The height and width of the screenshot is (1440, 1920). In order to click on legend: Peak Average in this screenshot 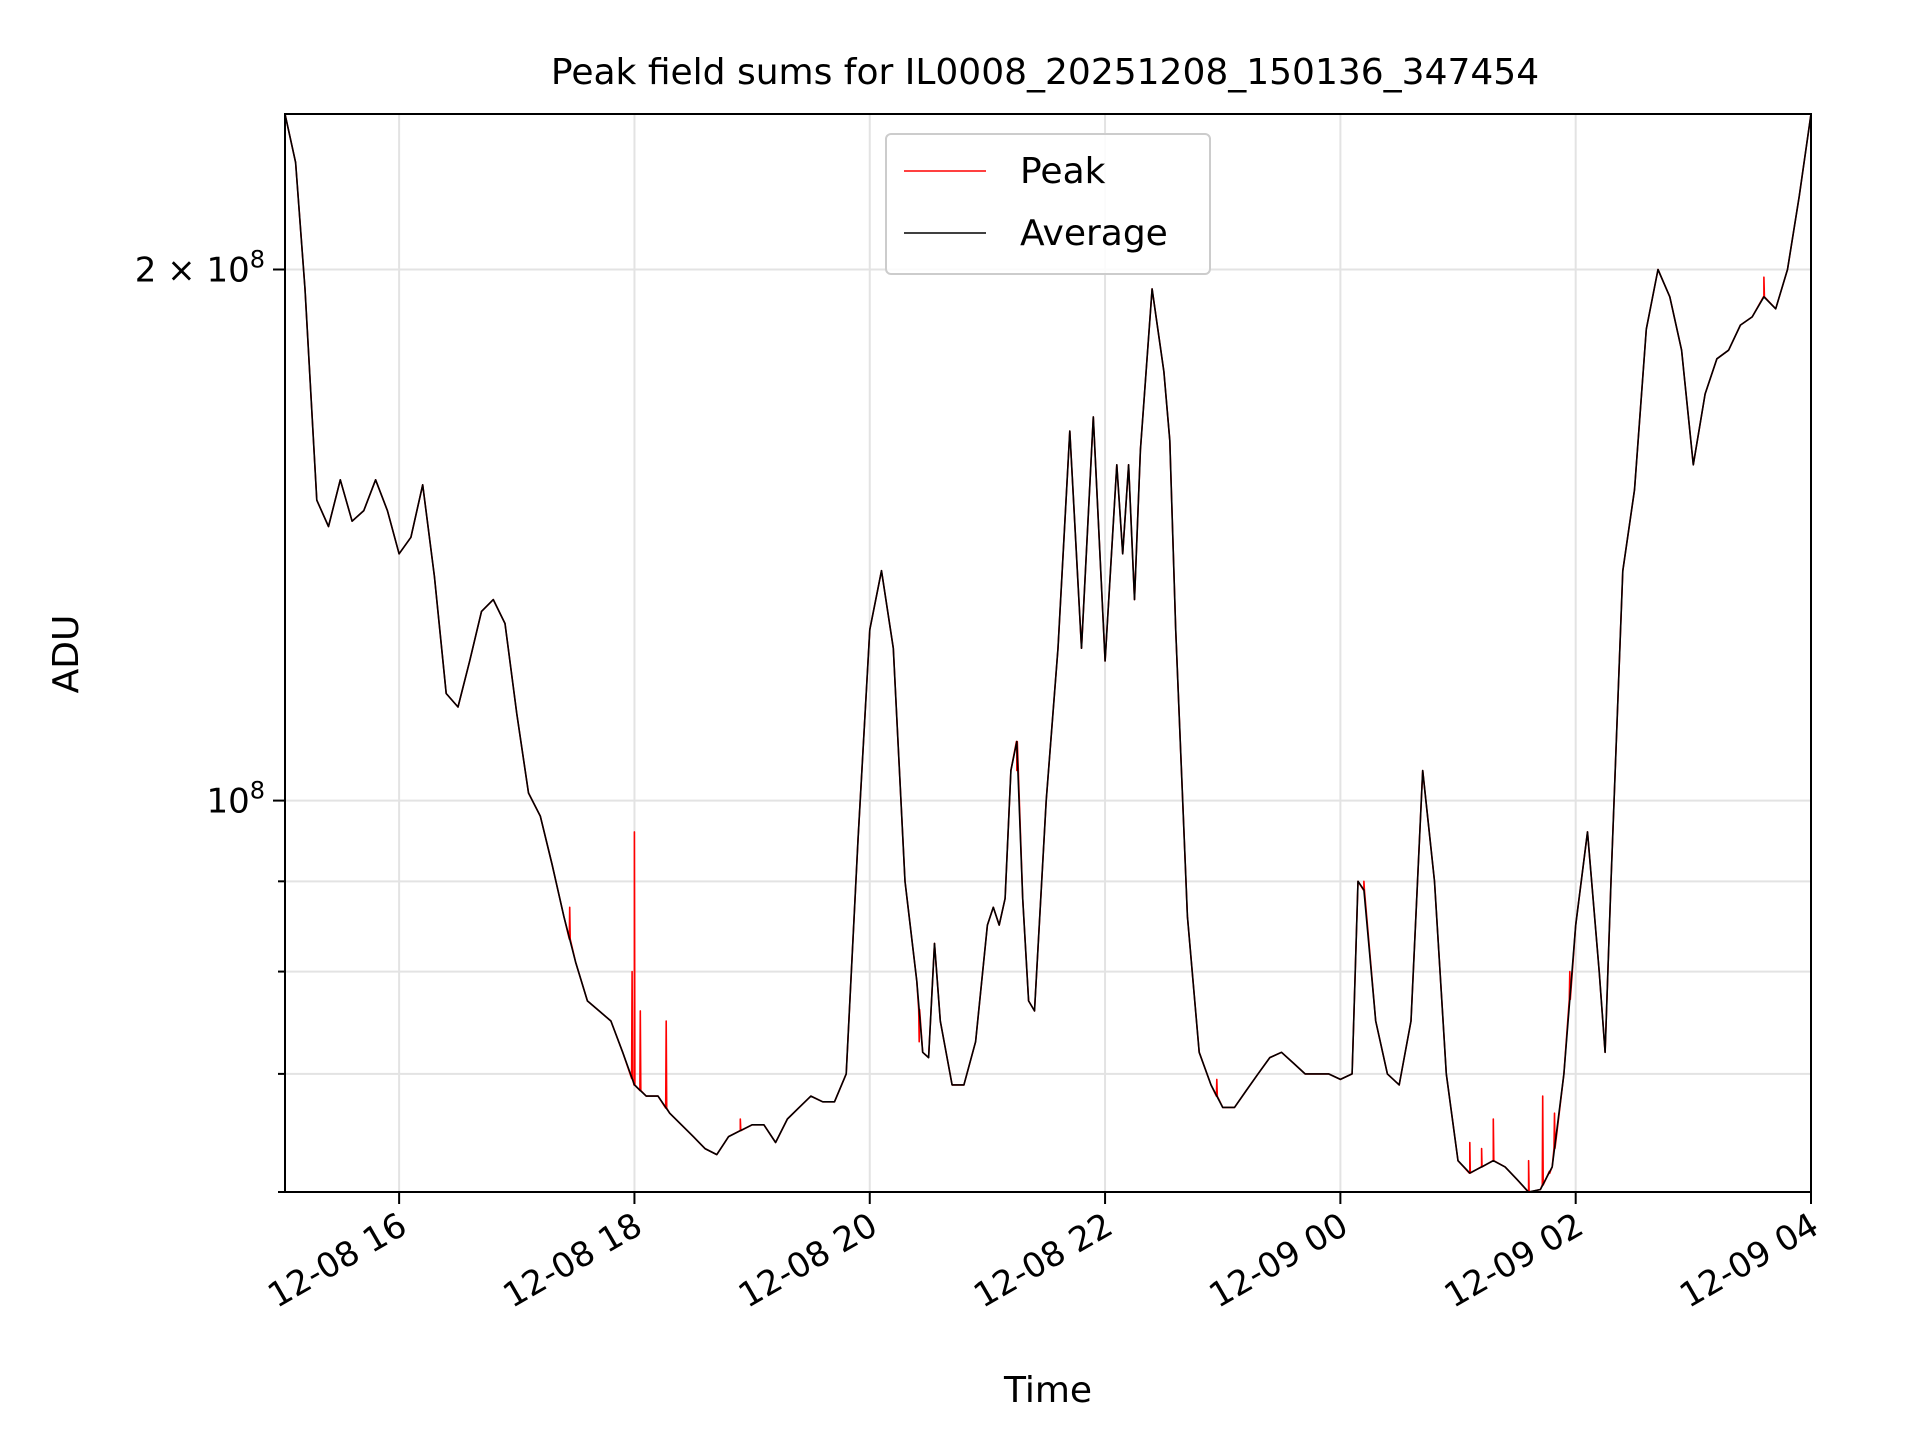, I will do `click(1048, 204)`.